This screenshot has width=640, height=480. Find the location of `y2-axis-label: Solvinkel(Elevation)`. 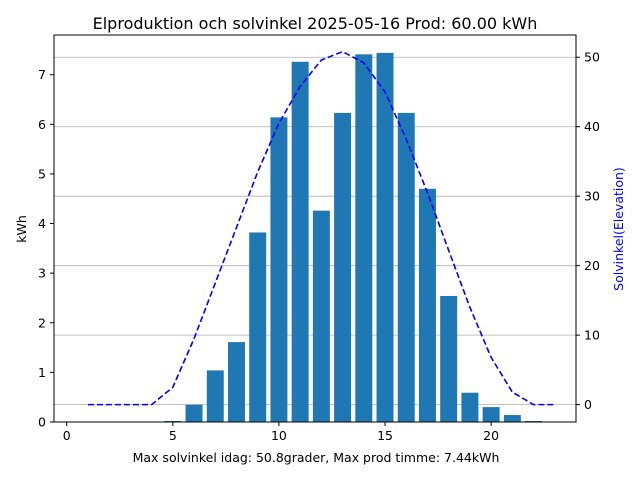

y2-axis-label: Solvinkel(Elevation) is located at coordinates (618, 229).